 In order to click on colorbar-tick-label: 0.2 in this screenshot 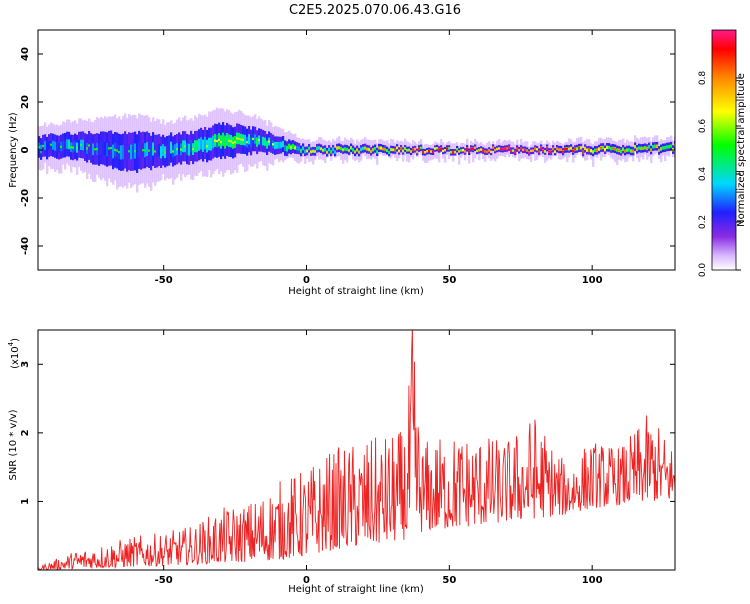, I will do `click(703, 222)`.